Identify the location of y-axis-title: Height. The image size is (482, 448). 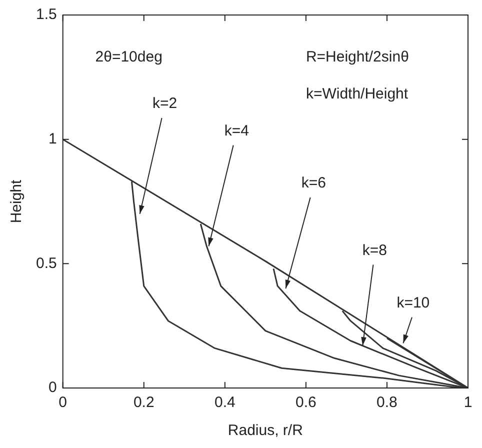
(17, 201).